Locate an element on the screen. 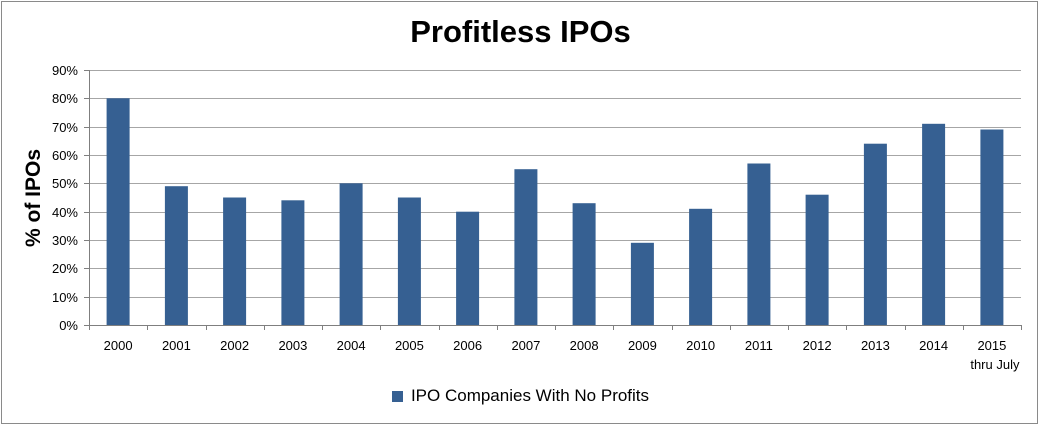  bar-2009 is located at coordinates (642, 283).